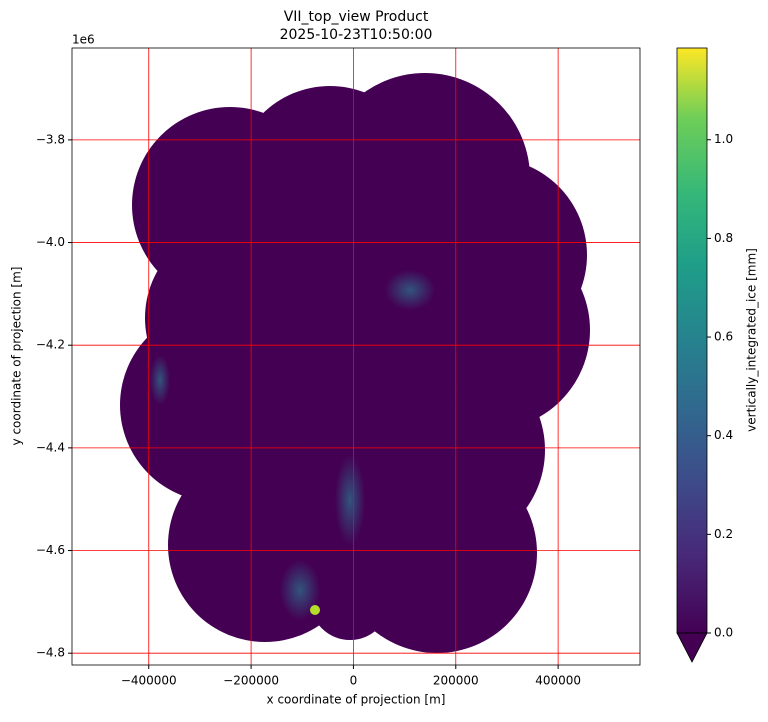  I want to click on chart-title: VII_top_view Product, so click(356, 17).